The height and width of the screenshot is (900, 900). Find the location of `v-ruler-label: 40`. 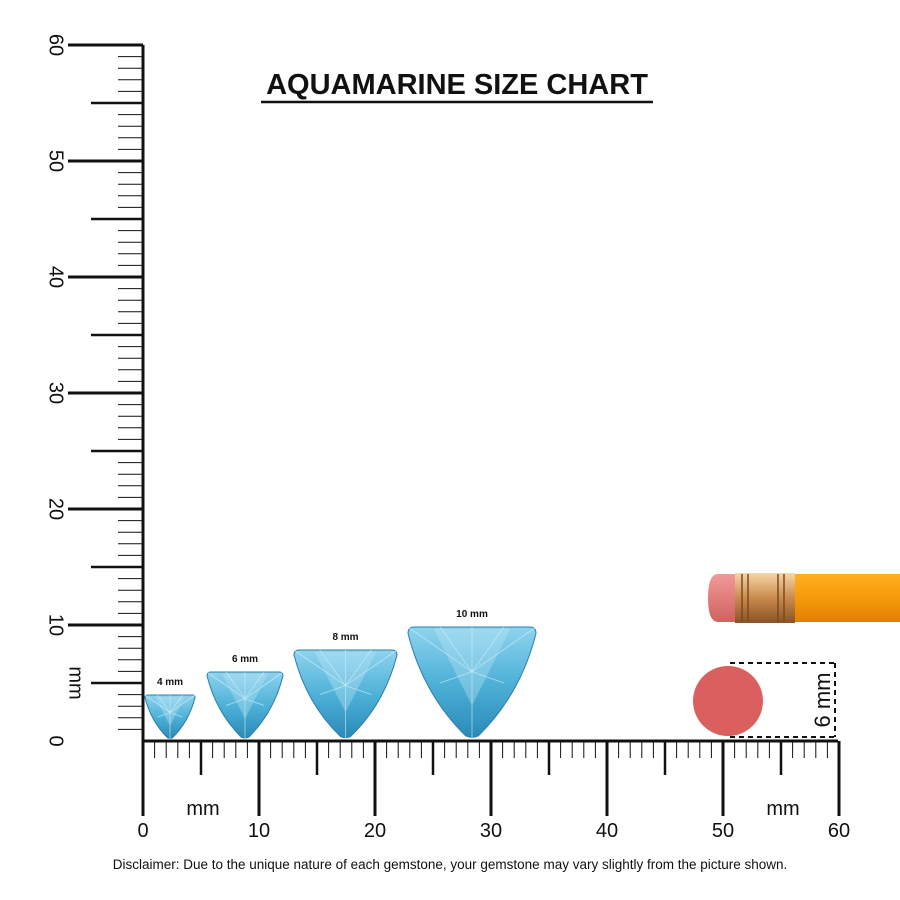

v-ruler-label: 40 is located at coordinates (56, 277).